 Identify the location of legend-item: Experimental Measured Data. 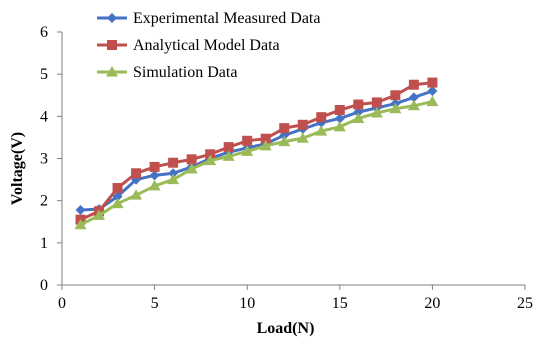
(208, 18).